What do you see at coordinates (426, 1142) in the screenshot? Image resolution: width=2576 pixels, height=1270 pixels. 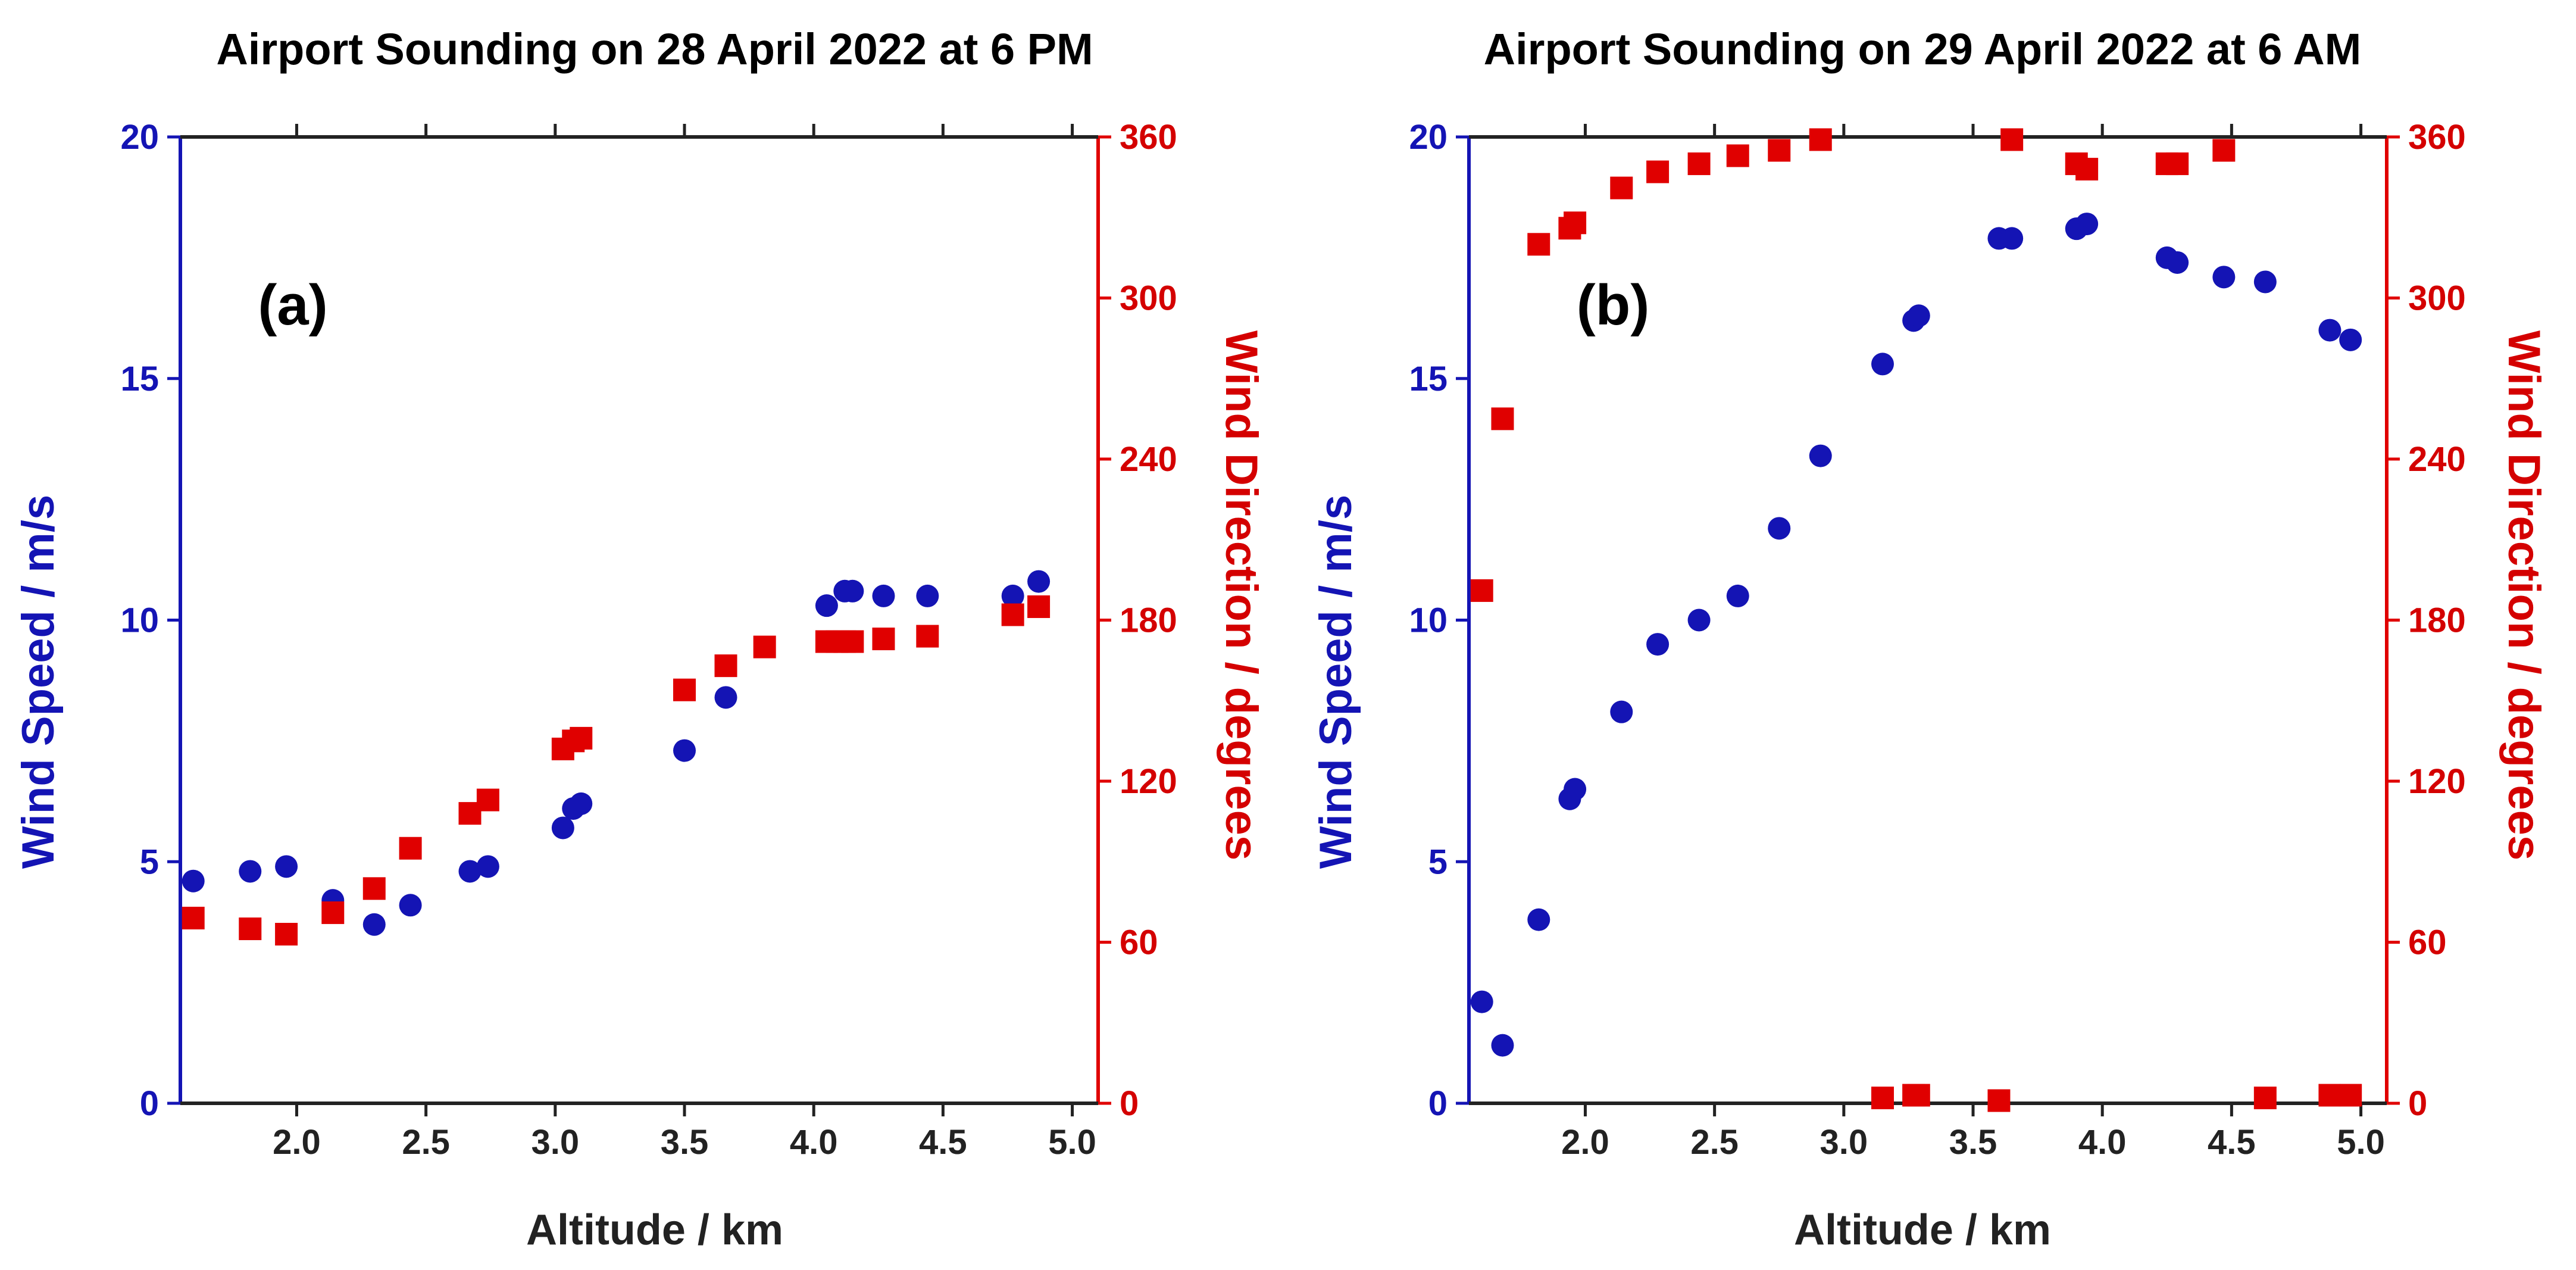 I see `x-tick-label: 2.5` at bounding box center [426, 1142].